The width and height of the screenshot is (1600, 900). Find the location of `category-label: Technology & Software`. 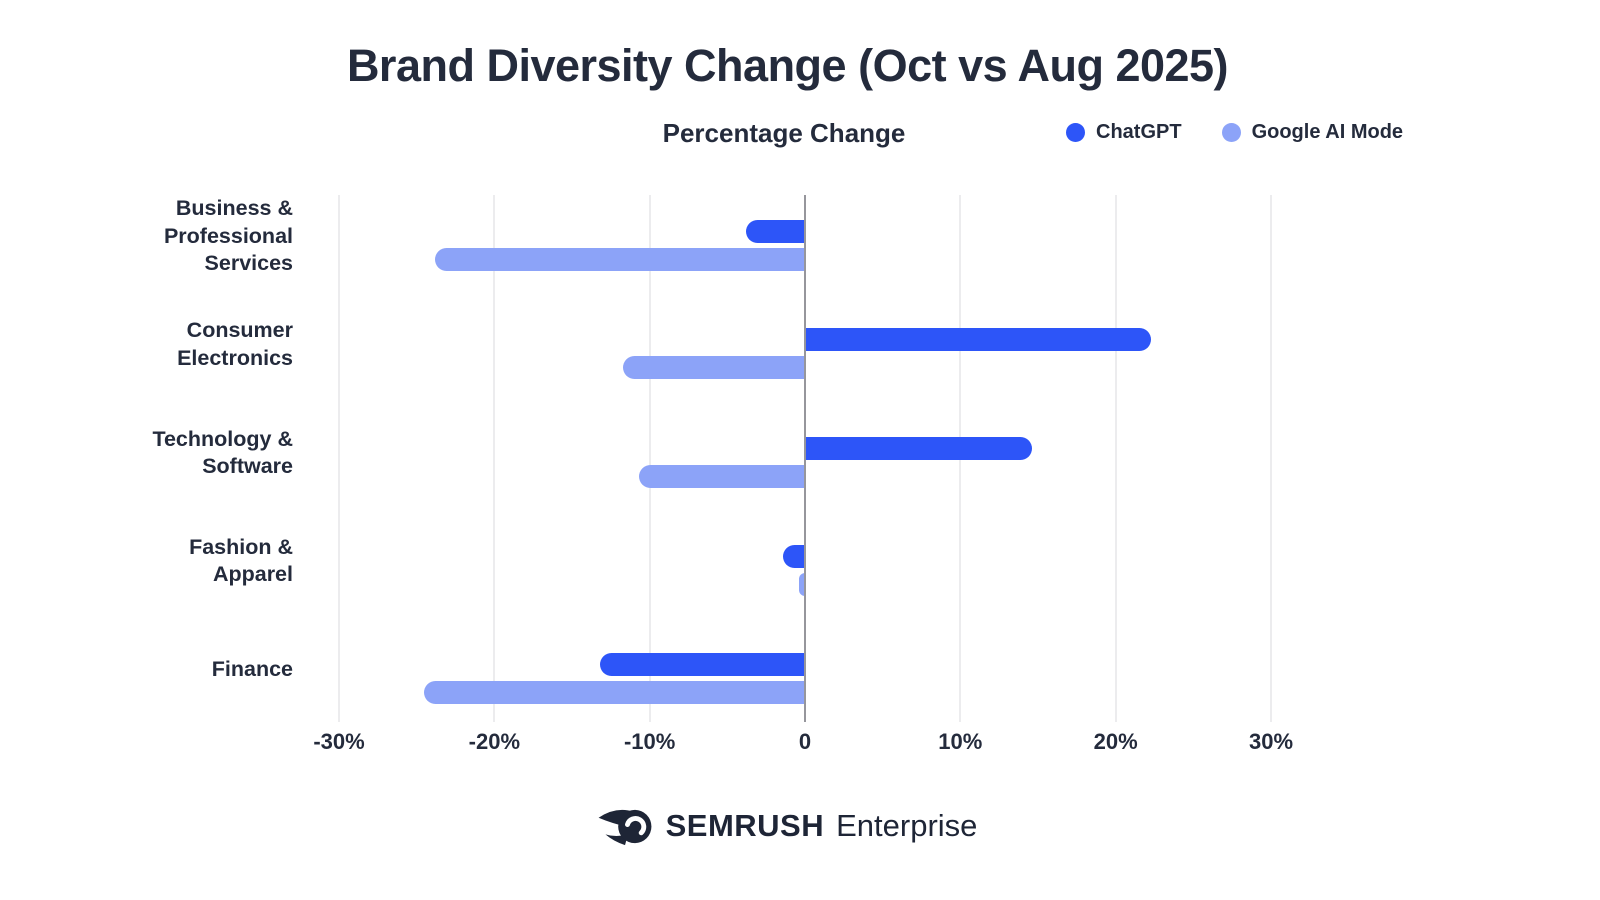

category-label: Technology & Software is located at coordinates (222, 452).